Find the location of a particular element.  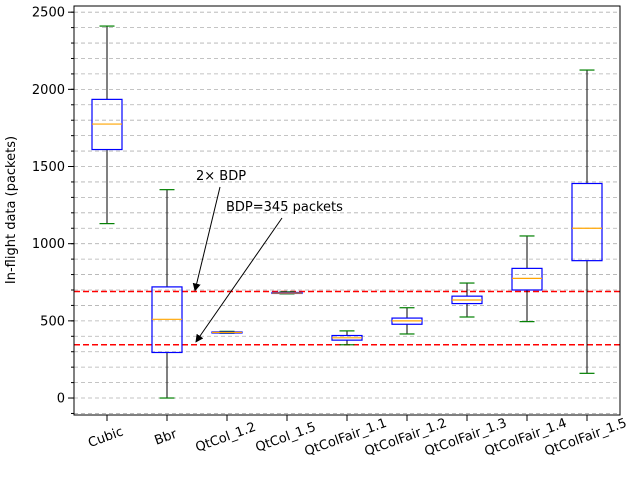

annotation-bdp: BDP=345 packets is located at coordinates (284, 207).